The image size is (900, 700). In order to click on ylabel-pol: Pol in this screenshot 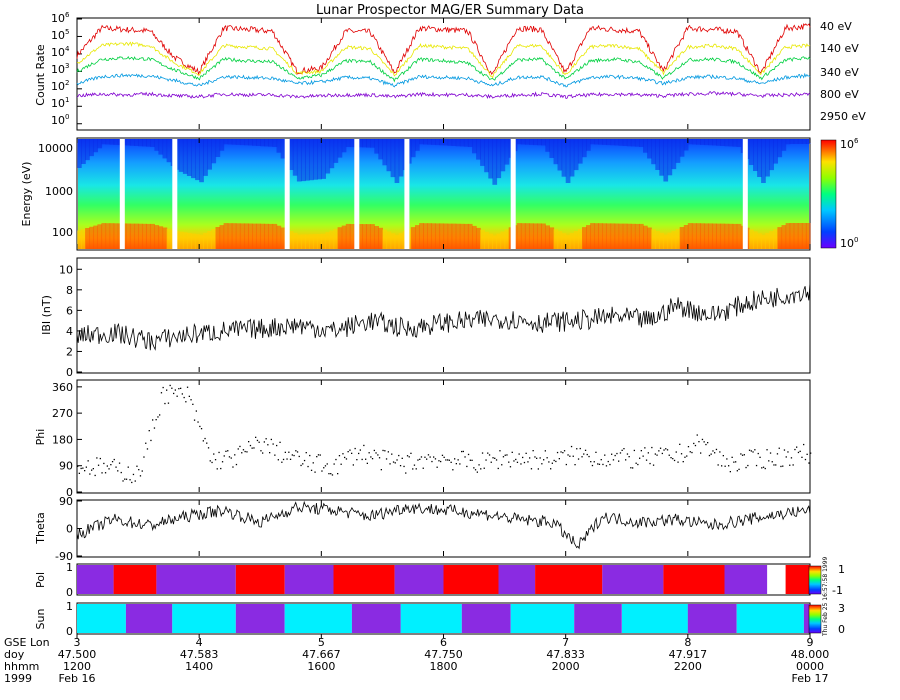, I will do `click(40, 580)`.